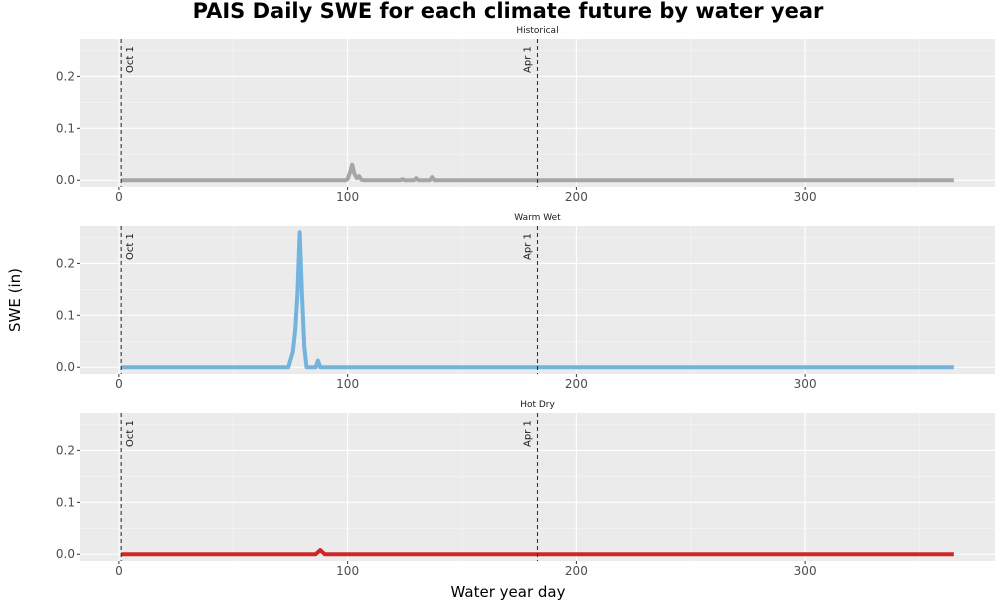 The height and width of the screenshot is (600, 1000). I want to click on panel-label-hot-dry: Hot Dry, so click(537, 405).